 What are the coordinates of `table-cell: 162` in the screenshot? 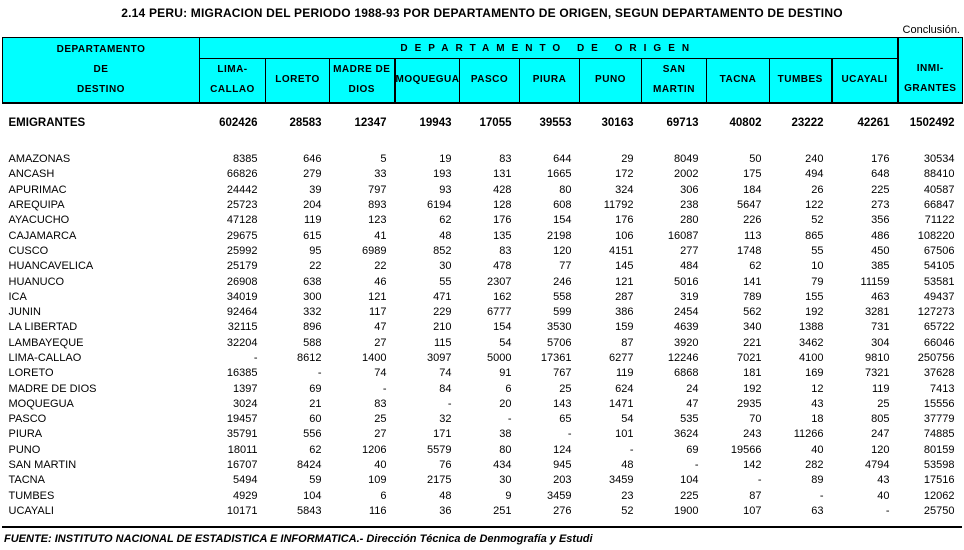 It's located at (502, 296).